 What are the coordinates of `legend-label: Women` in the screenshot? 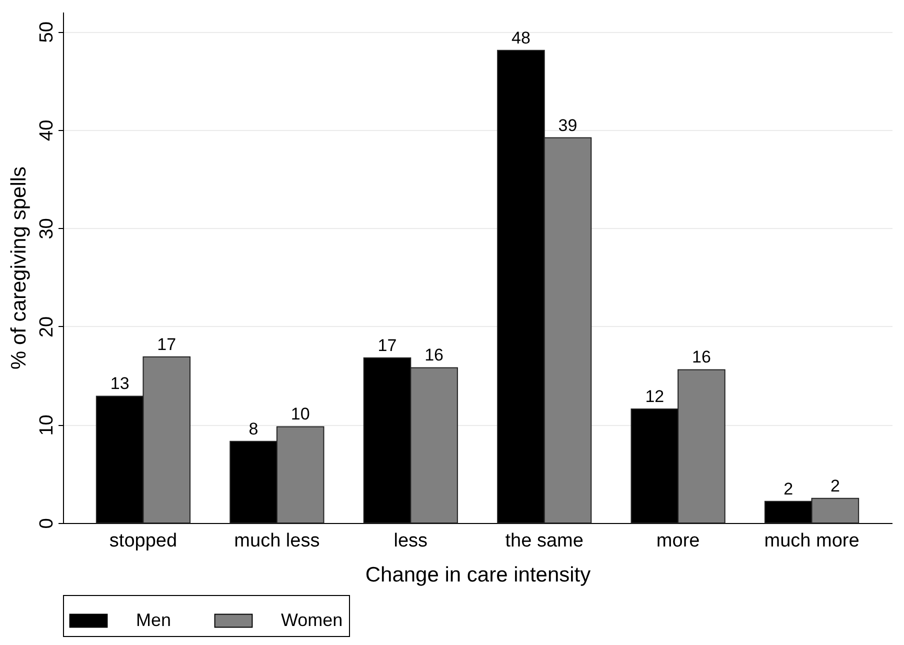 It's located at (312, 620).